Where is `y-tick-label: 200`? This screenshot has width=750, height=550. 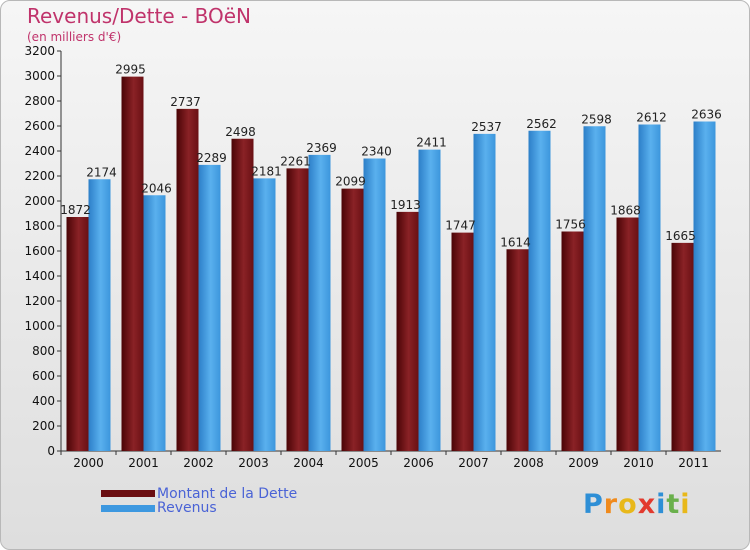 y-tick-label: 200 is located at coordinates (43, 426).